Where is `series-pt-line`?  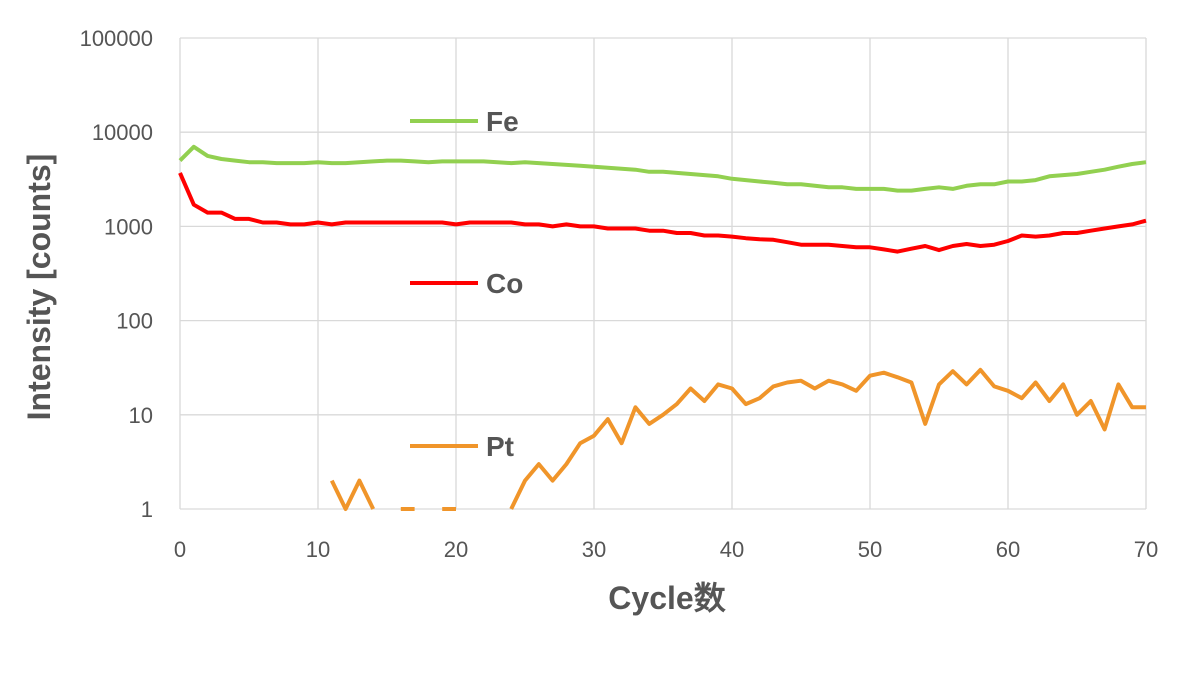
series-pt-line is located at coordinates (738, 439).